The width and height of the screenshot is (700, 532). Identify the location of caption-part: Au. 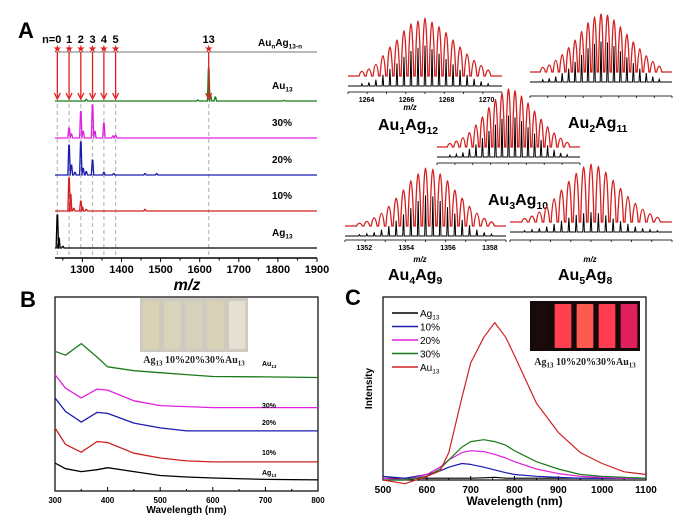
(231, 360).